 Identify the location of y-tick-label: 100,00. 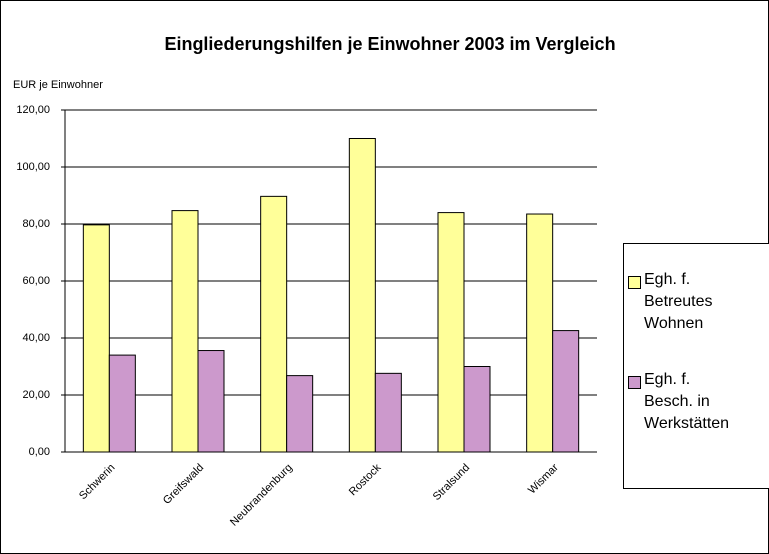
(33, 167).